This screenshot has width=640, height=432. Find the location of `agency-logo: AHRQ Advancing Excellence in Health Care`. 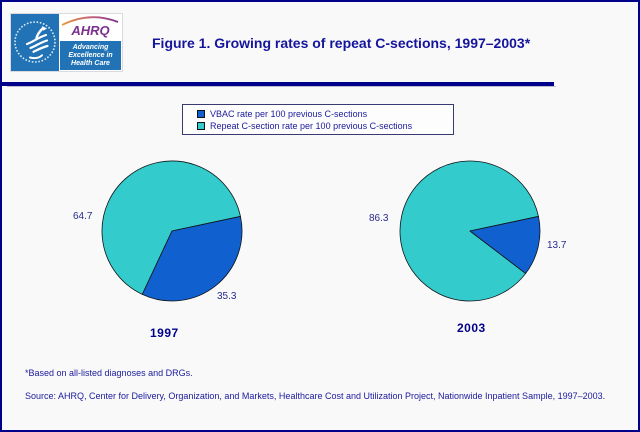

agency-logo: AHRQ Advancing Excellence in Health Care is located at coordinates (66, 42).